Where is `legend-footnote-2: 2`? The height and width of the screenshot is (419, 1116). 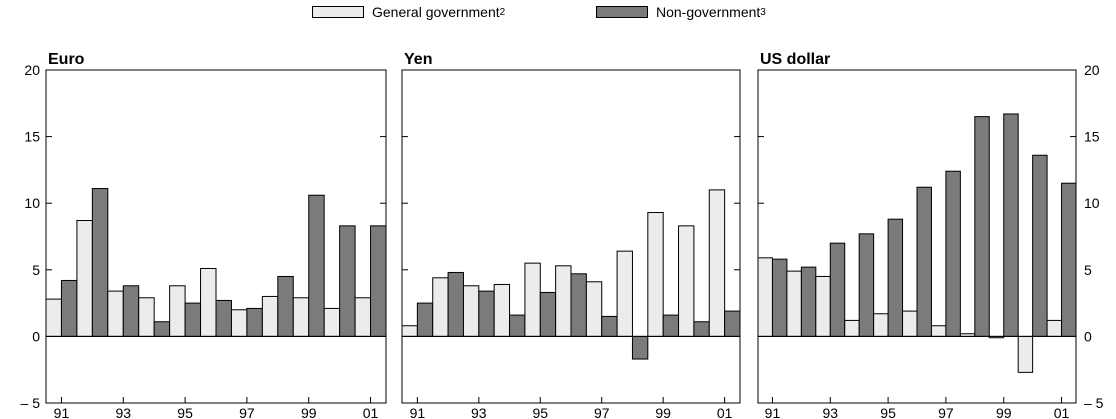
legend-footnote-2: 2 is located at coordinates (502, 12).